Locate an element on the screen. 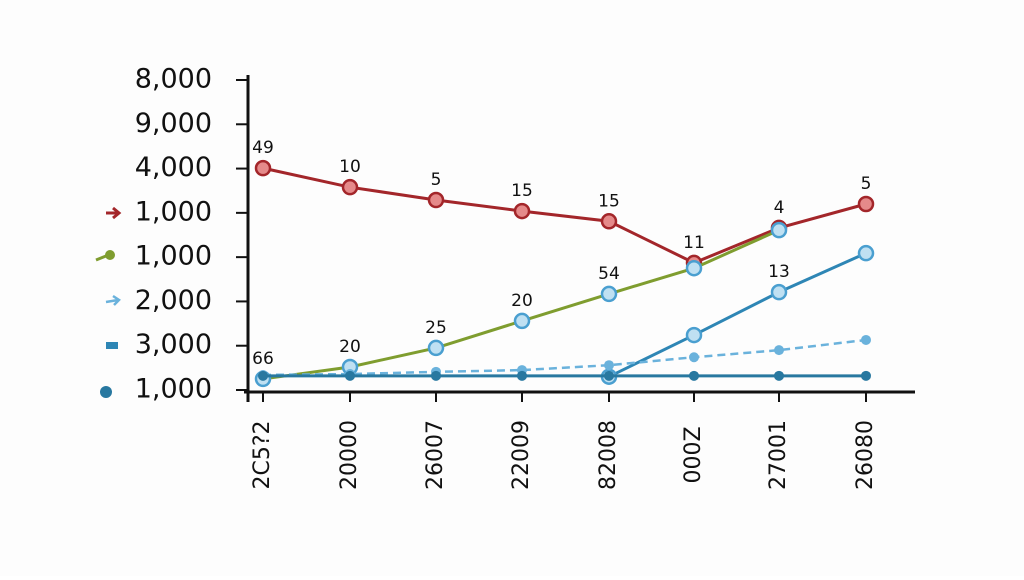 The height and width of the screenshot is (580, 1024). x-tick-label: 26007 is located at coordinates (435, 455).